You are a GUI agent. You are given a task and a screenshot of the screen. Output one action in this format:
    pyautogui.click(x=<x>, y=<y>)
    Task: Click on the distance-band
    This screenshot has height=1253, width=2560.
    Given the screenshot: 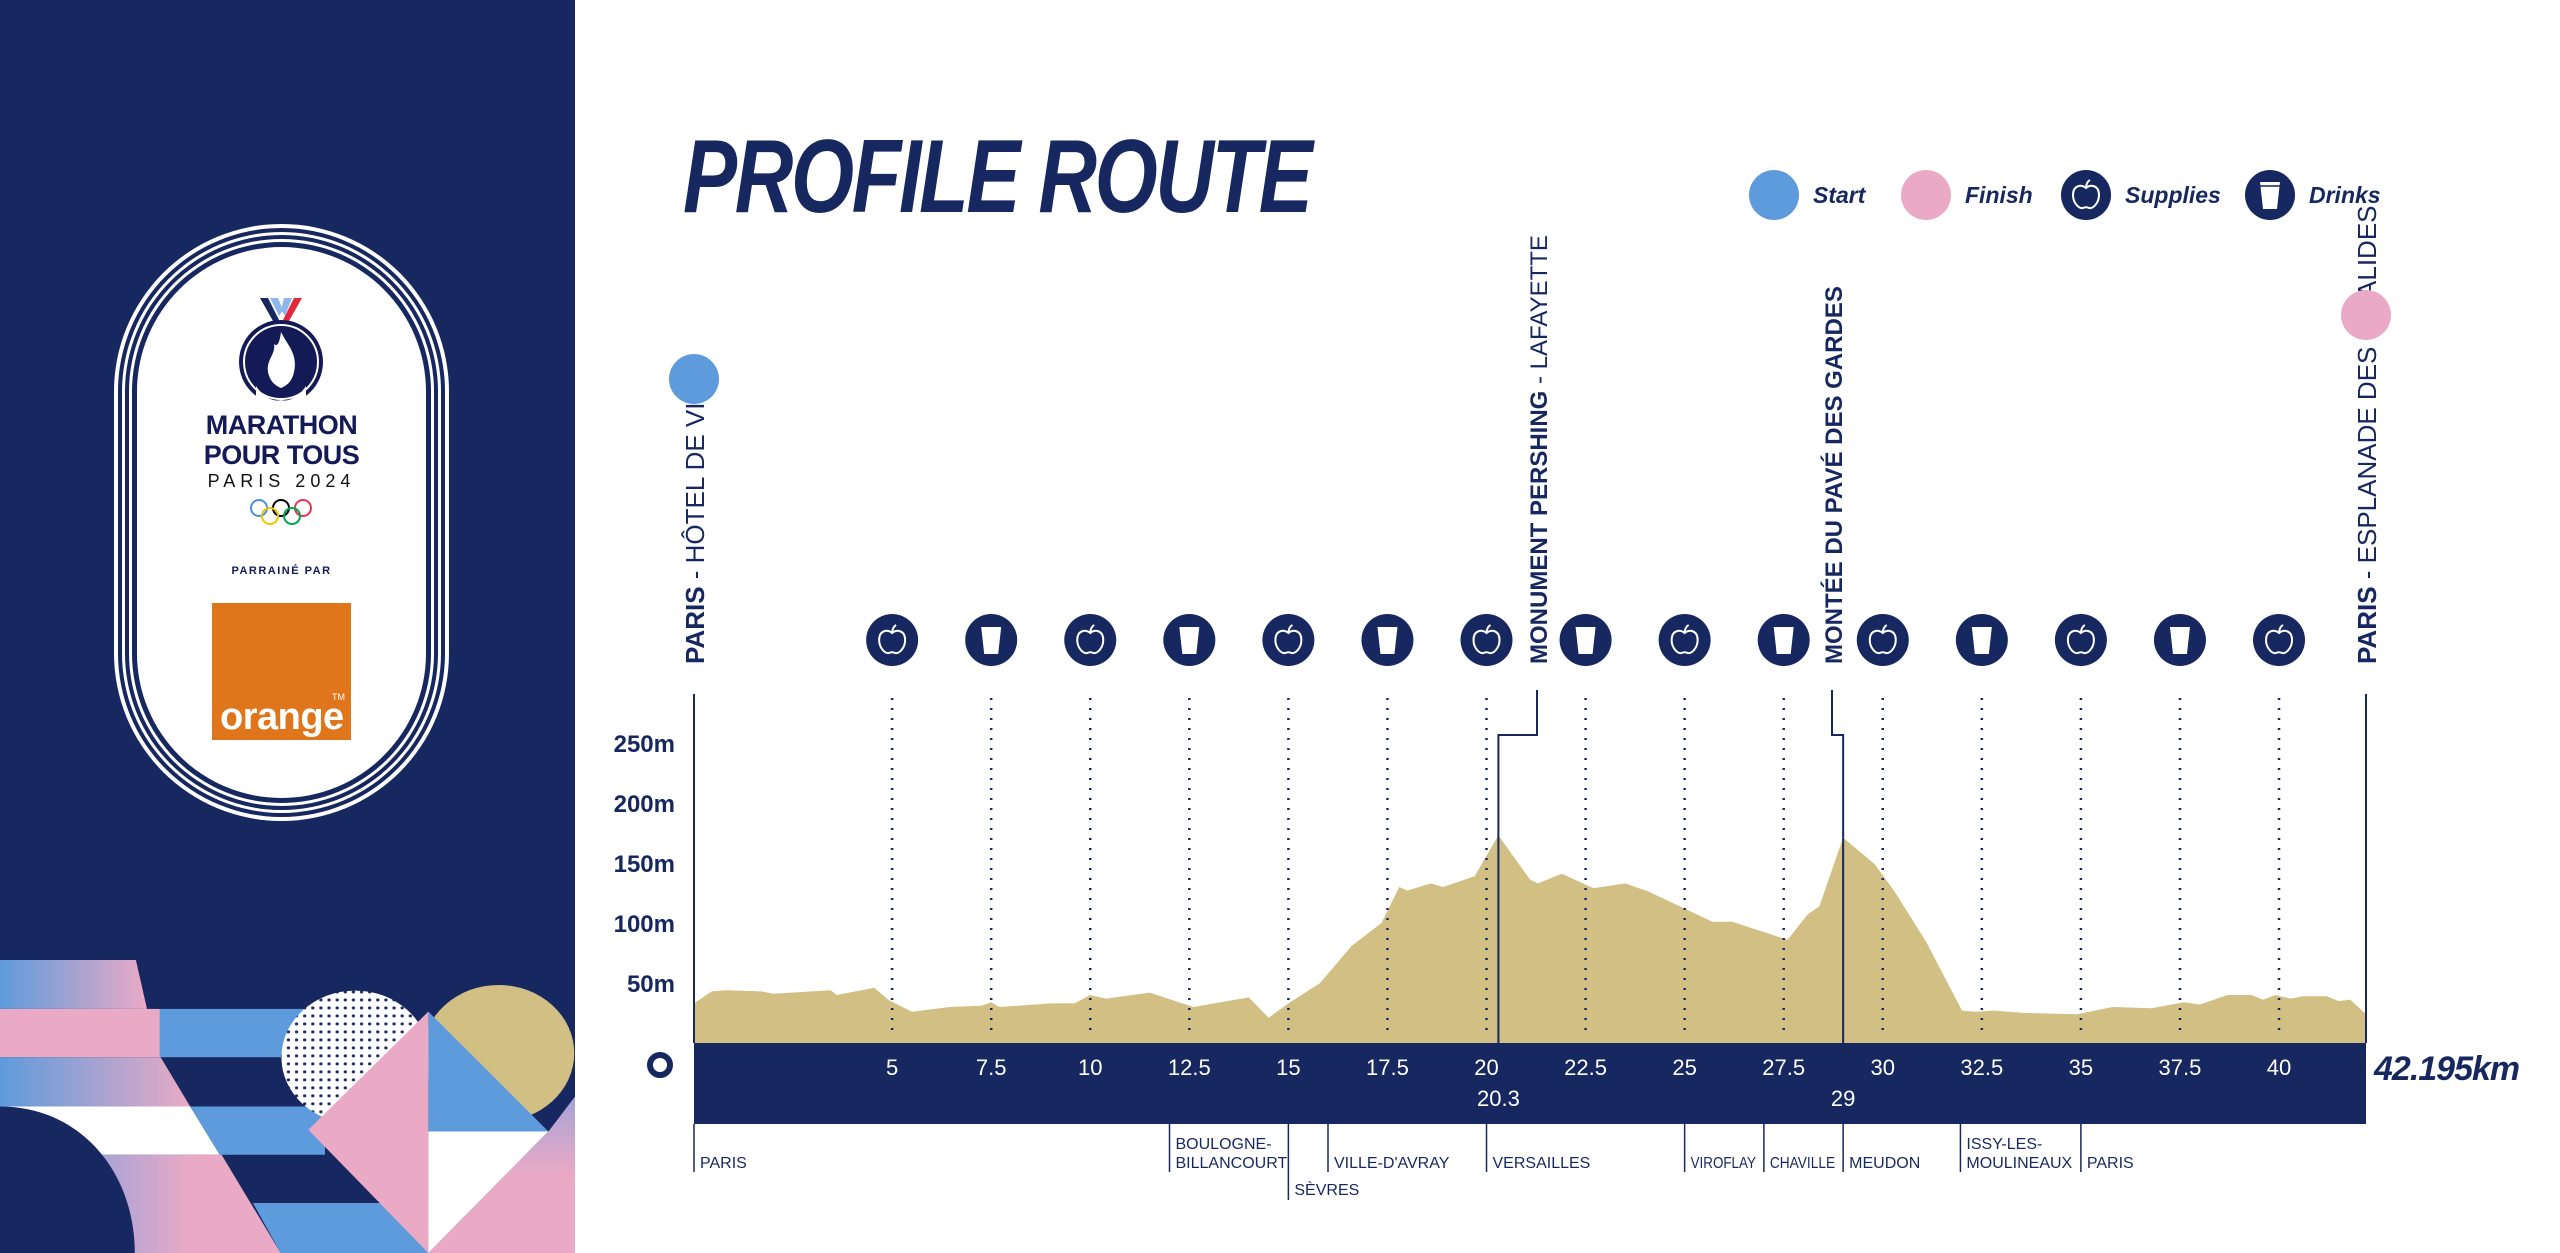 What is the action you would take?
    pyautogui.click(x=1530, y=1083)
    